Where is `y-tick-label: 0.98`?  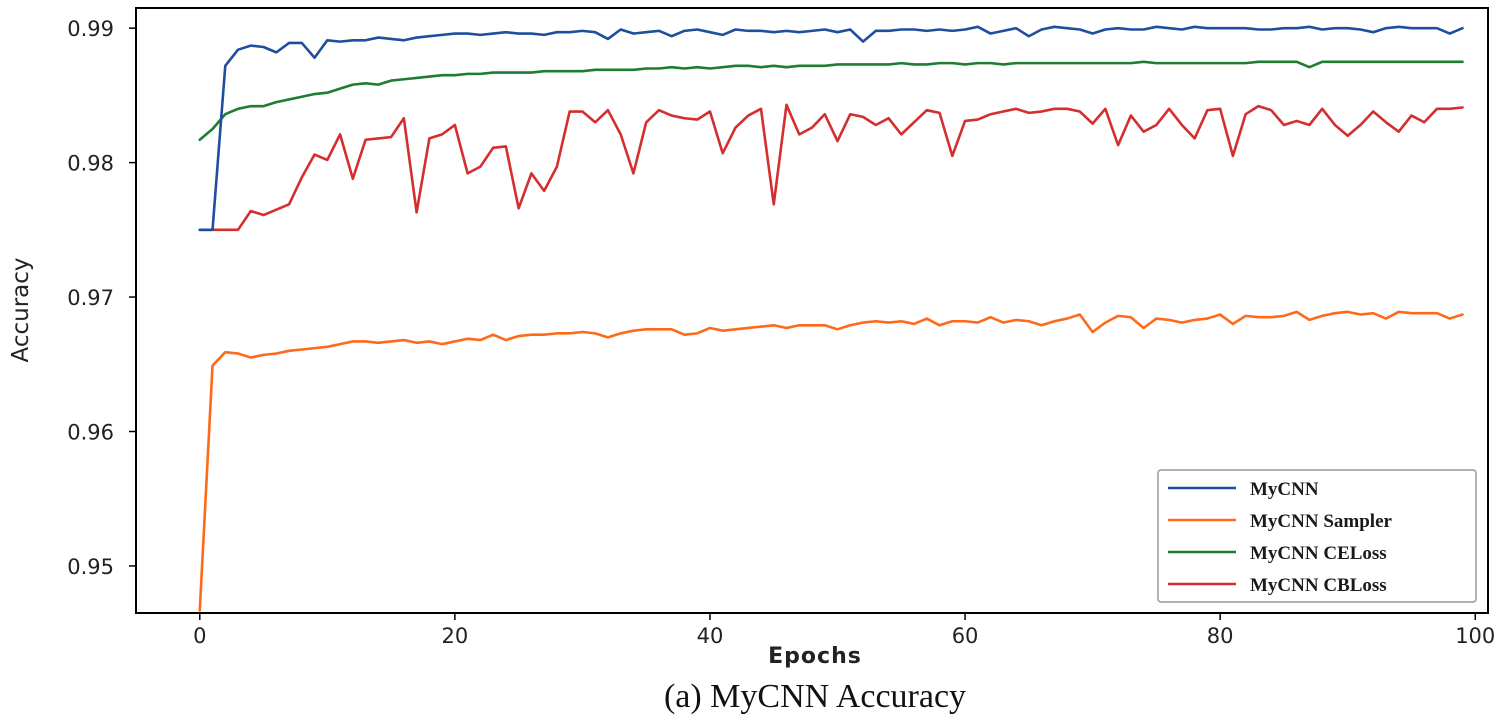
y-tick-label: 0.98 is located at coordinates (90, 164).